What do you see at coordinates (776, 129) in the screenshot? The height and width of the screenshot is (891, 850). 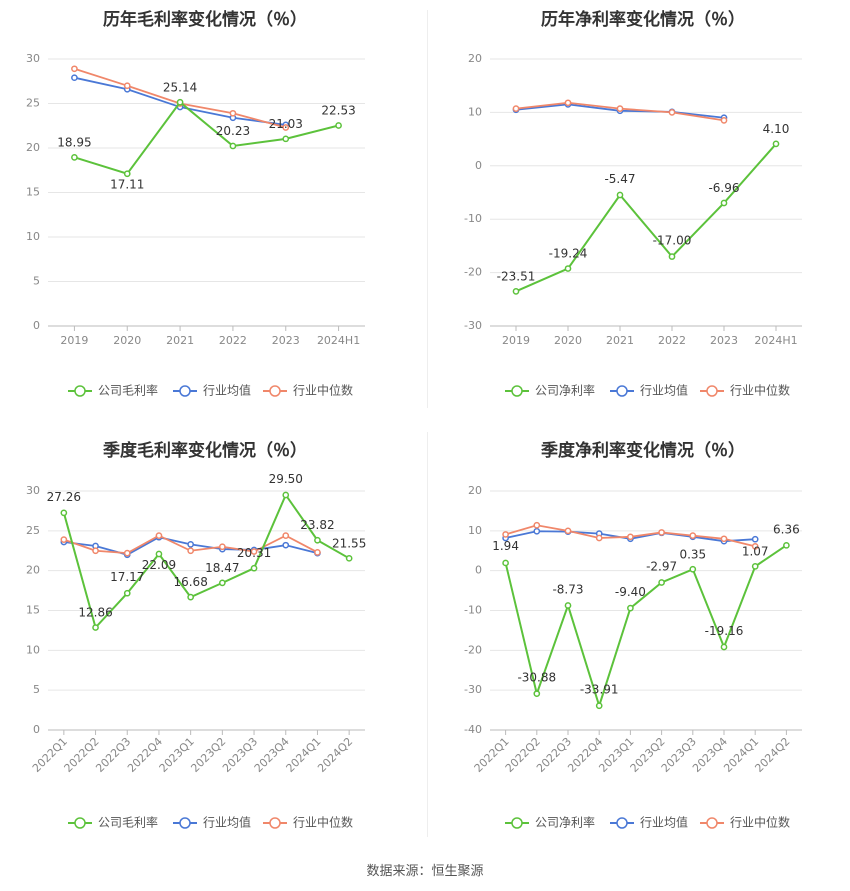 I see `annual-net-data-label: 4.10` at bounding box center [776, 129].